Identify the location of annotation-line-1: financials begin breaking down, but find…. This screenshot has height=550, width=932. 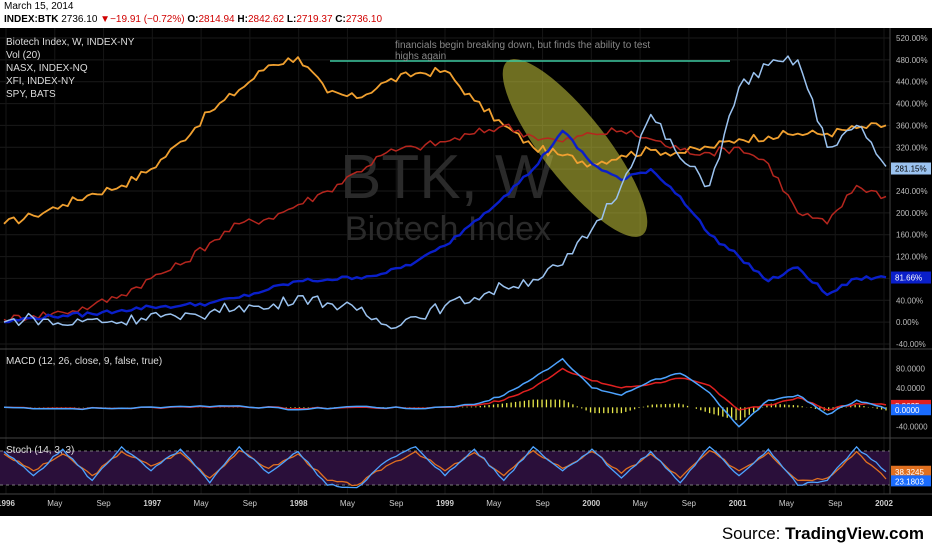
(522, 45).